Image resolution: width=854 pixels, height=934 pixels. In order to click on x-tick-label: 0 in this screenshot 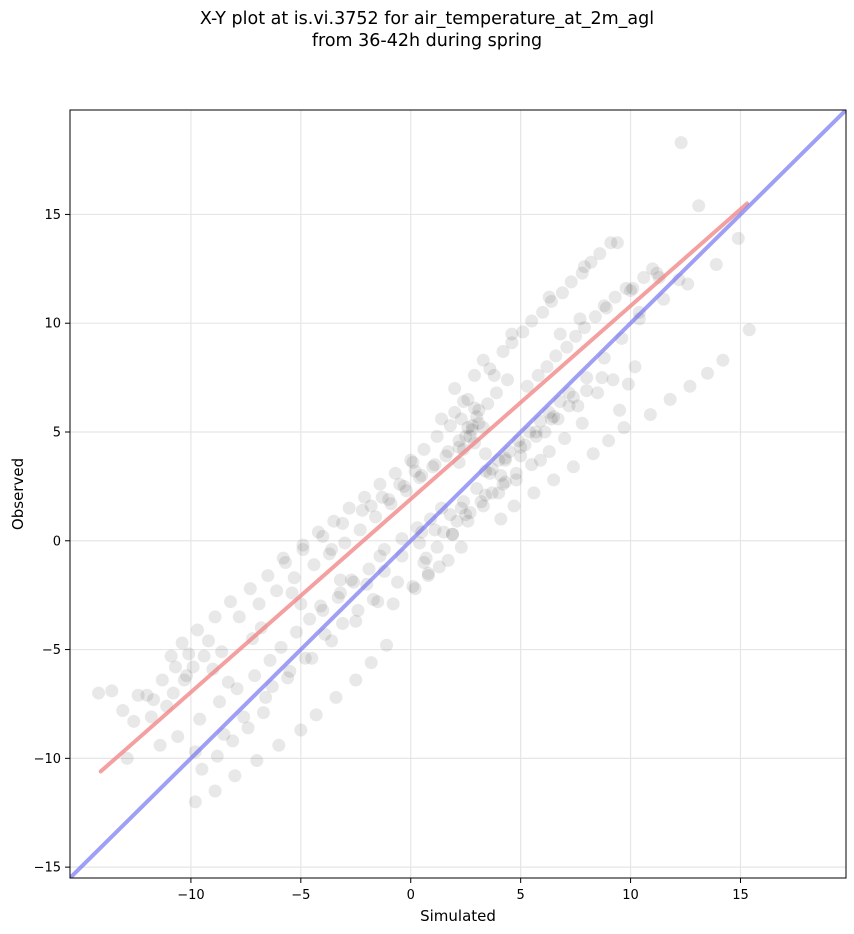, I will do `click(411, 895)`.